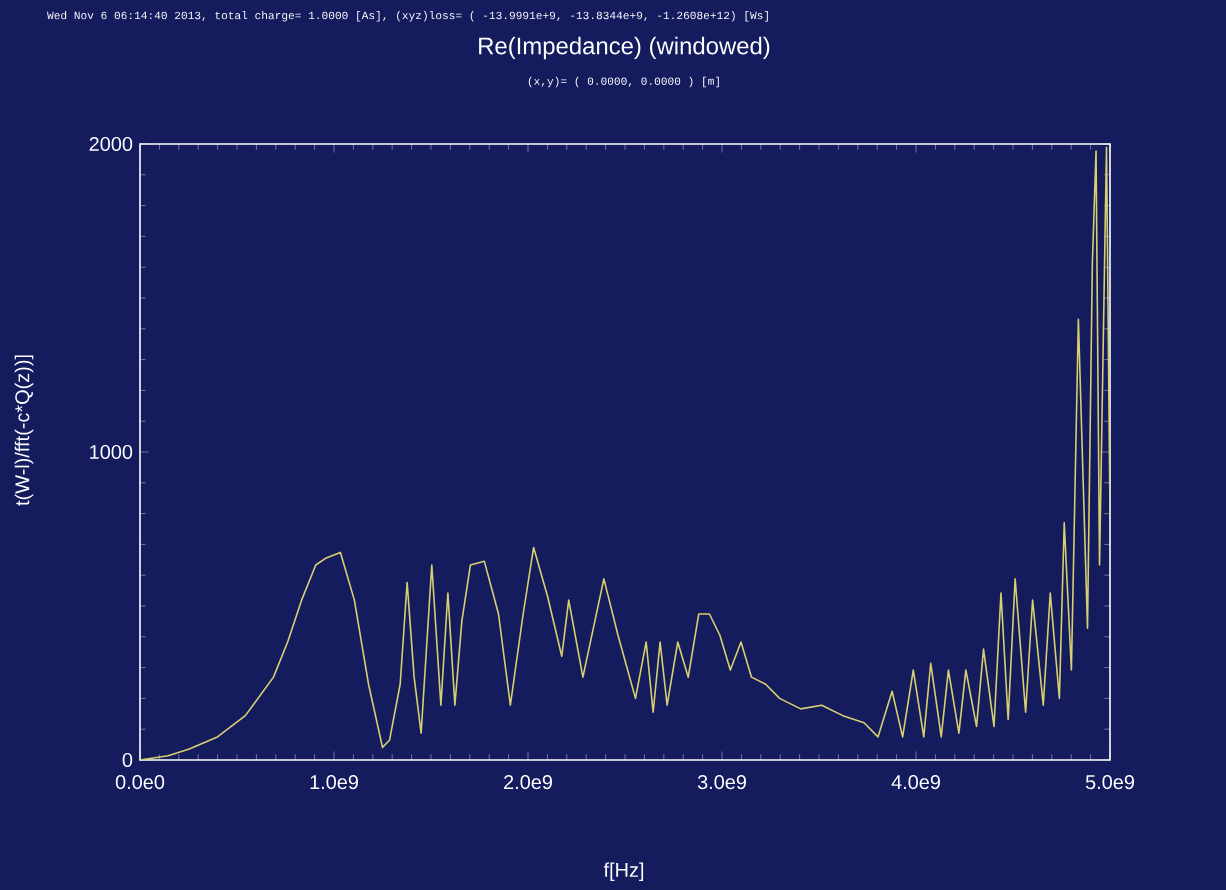  I want to click on x-tick-label: 5.0e9, so click(1110, 782).